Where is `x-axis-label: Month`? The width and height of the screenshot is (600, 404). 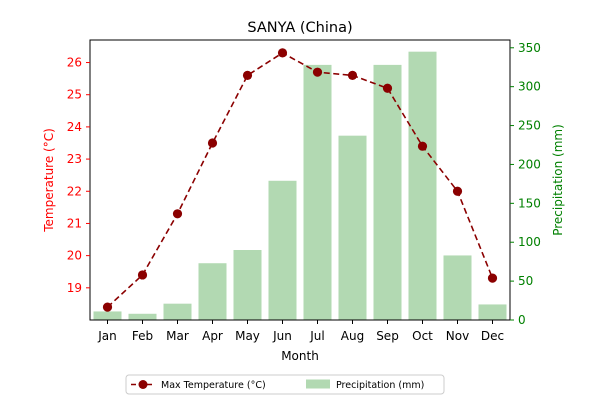 x-axis-label: Month is located at coordinates (300, 356).